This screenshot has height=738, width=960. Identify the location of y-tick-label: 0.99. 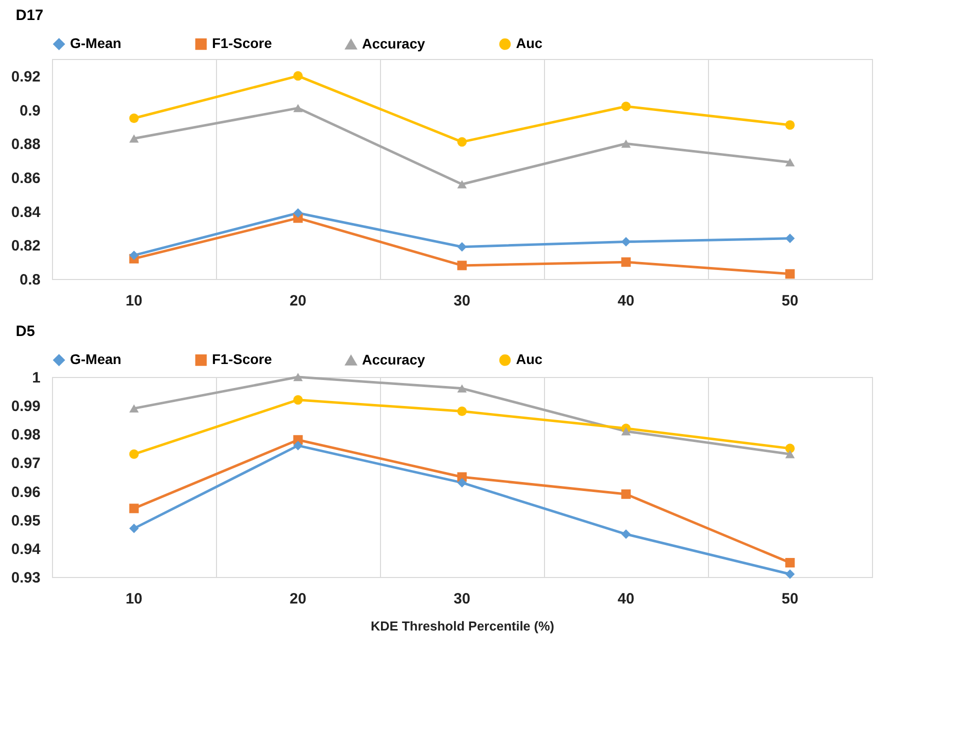
(25, 407).